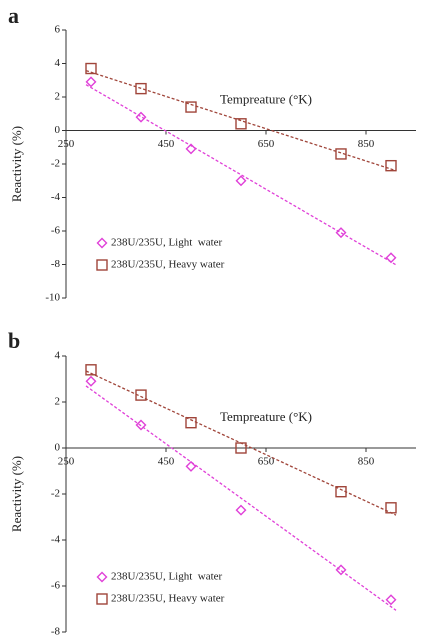 The width and height of the screenshot is (422, 637). Describe the element at coordinates (13, 15) in the screenshot. I see `panel-label: a` at that location.